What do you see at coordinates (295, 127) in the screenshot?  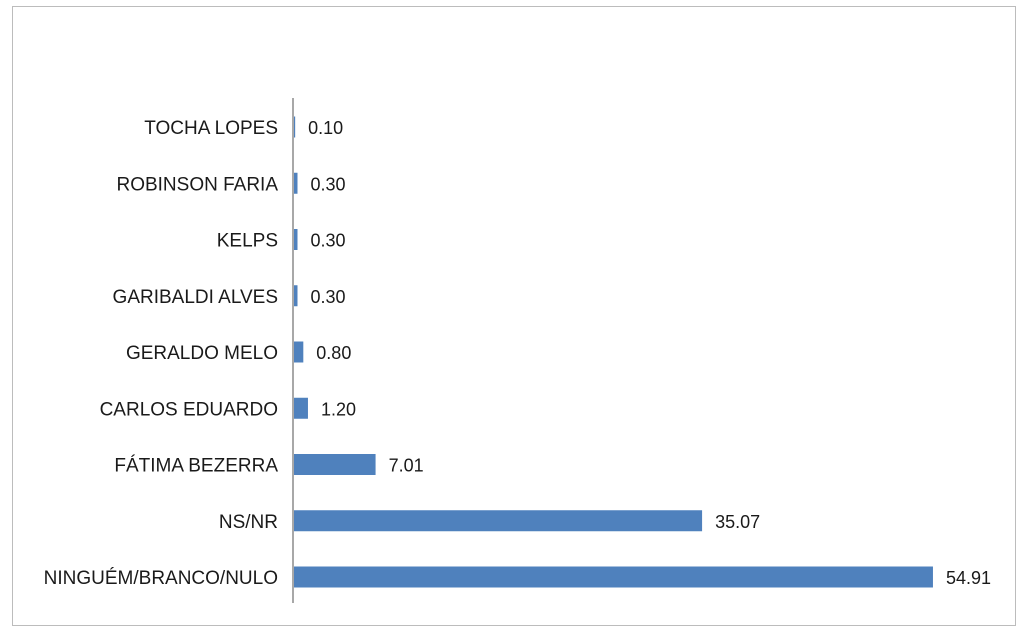 I see `bar-tocha-lopes` at bounding box center [295, 127].